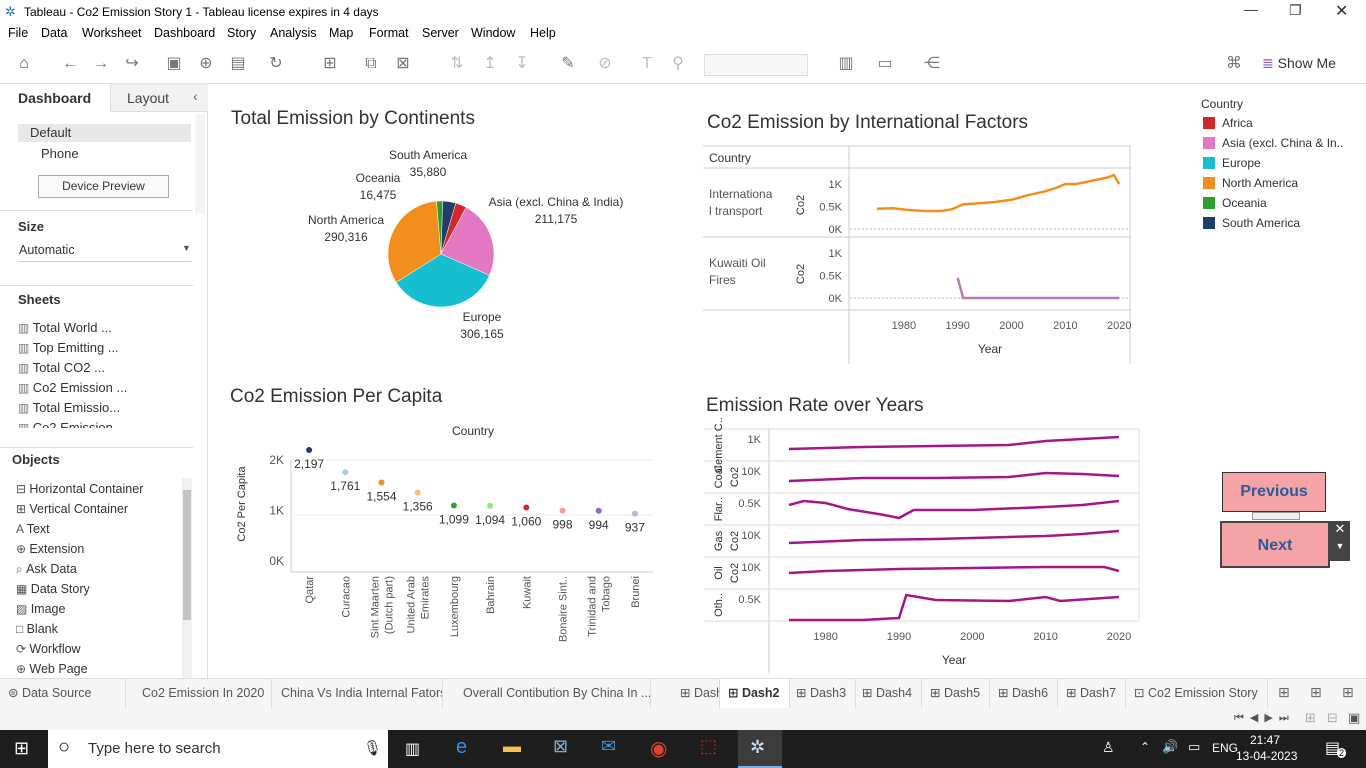  What do you see at coordinates (678, 63) in the screenshot?
I see `fix-axes-icon: ⚲` at bounding box center [678, 63].